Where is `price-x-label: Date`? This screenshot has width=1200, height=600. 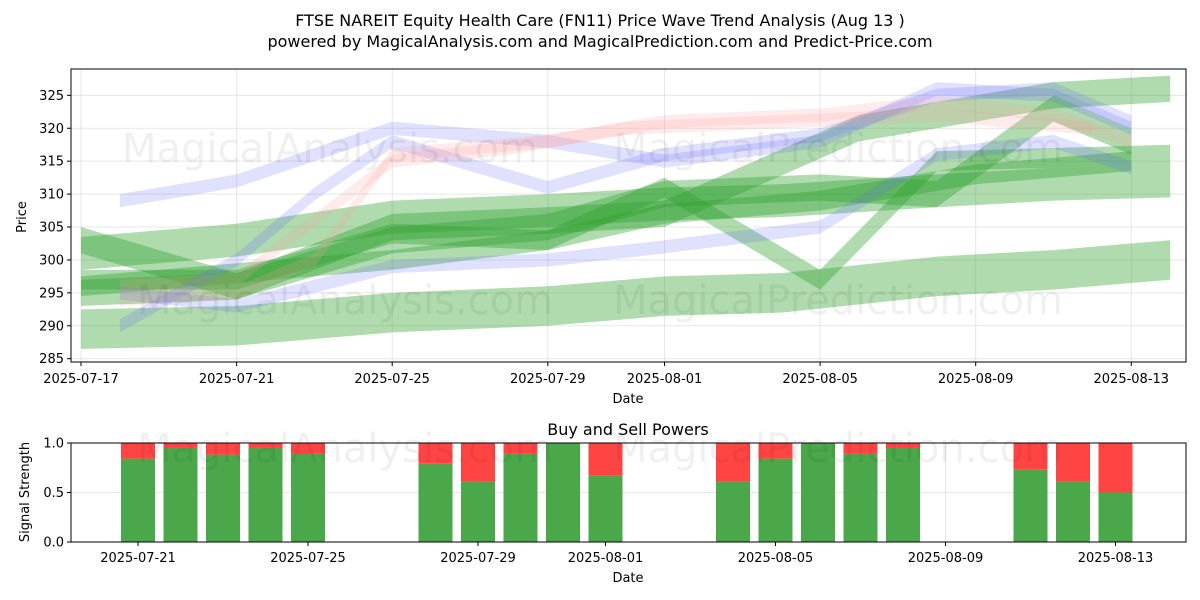 price-x-label: Date is located at coordinates (627, 399).